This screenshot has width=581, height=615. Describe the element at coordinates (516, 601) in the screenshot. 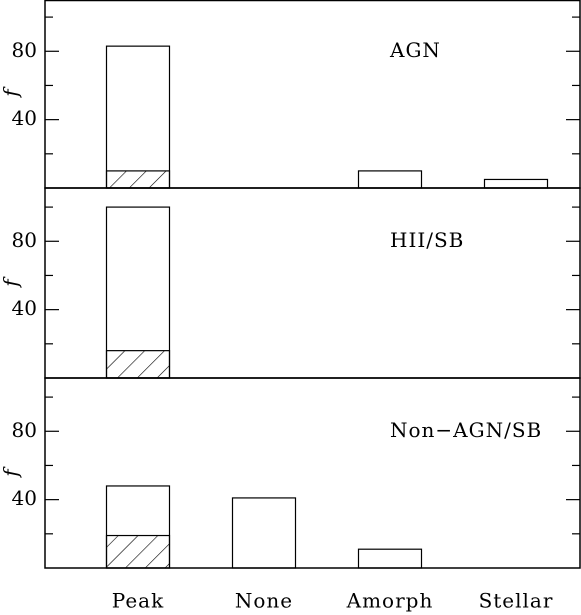

I see `x-tick-label: Stellar` at that location.